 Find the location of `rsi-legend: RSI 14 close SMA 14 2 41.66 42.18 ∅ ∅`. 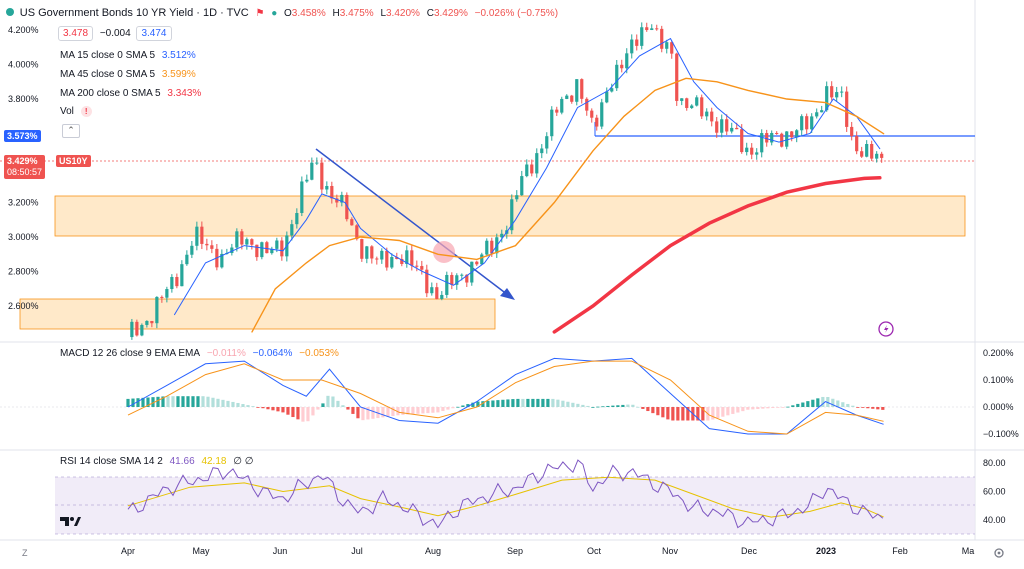

rsi-legend: RSI 14 close SMA 14 2 41.66 42.18 ∅ ∅ is located at coordinates (158, 461).